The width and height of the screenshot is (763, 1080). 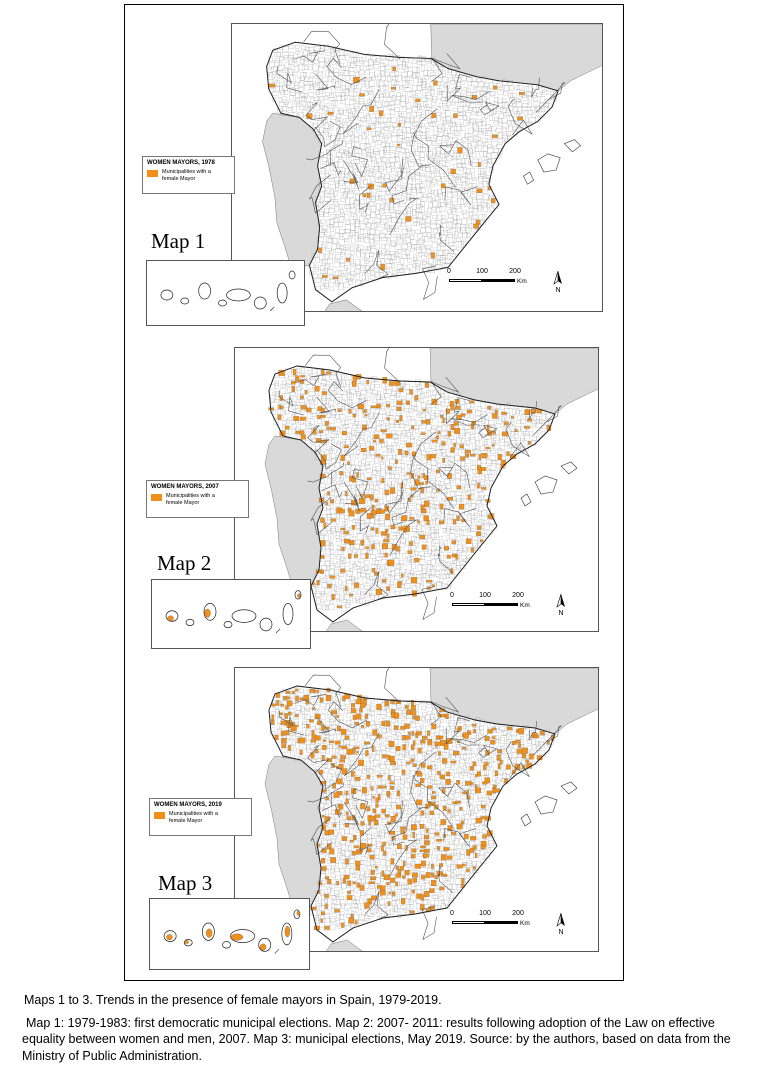 I want to click on legend-title: WOMEN MAYORS, 1978, so click(x=181, y=163).